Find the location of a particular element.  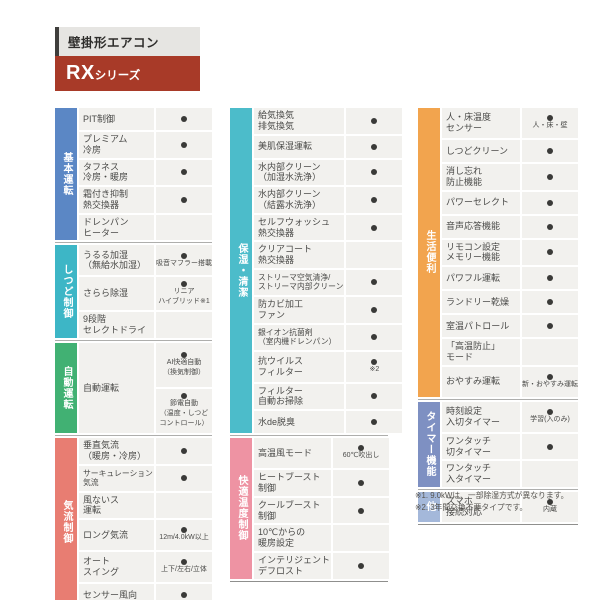

availability-note: 人・床・壁 is located at coordinates (550, 126).